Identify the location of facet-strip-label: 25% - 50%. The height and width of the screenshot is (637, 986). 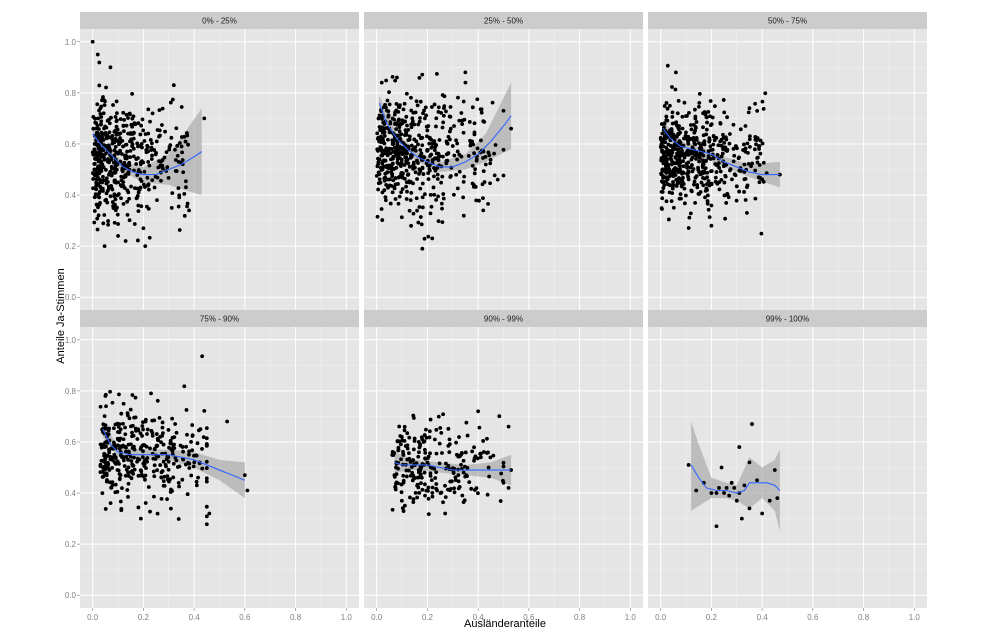
(503, 21).